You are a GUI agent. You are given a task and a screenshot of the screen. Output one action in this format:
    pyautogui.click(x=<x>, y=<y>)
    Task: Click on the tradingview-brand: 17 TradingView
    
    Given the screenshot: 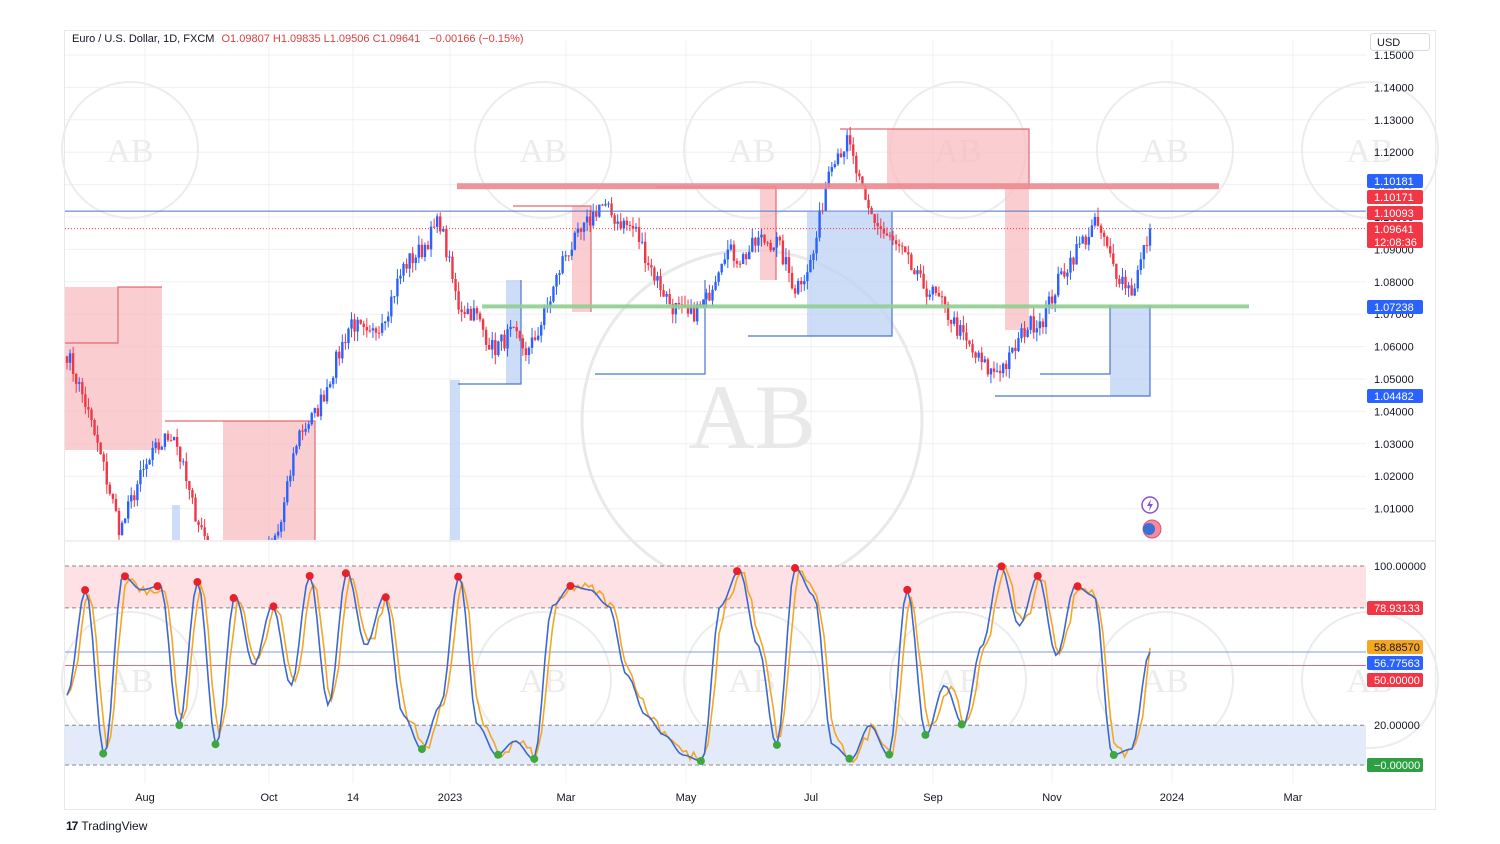 What is the action you would take?
    pyautogui.click(x=106, y=826)
    